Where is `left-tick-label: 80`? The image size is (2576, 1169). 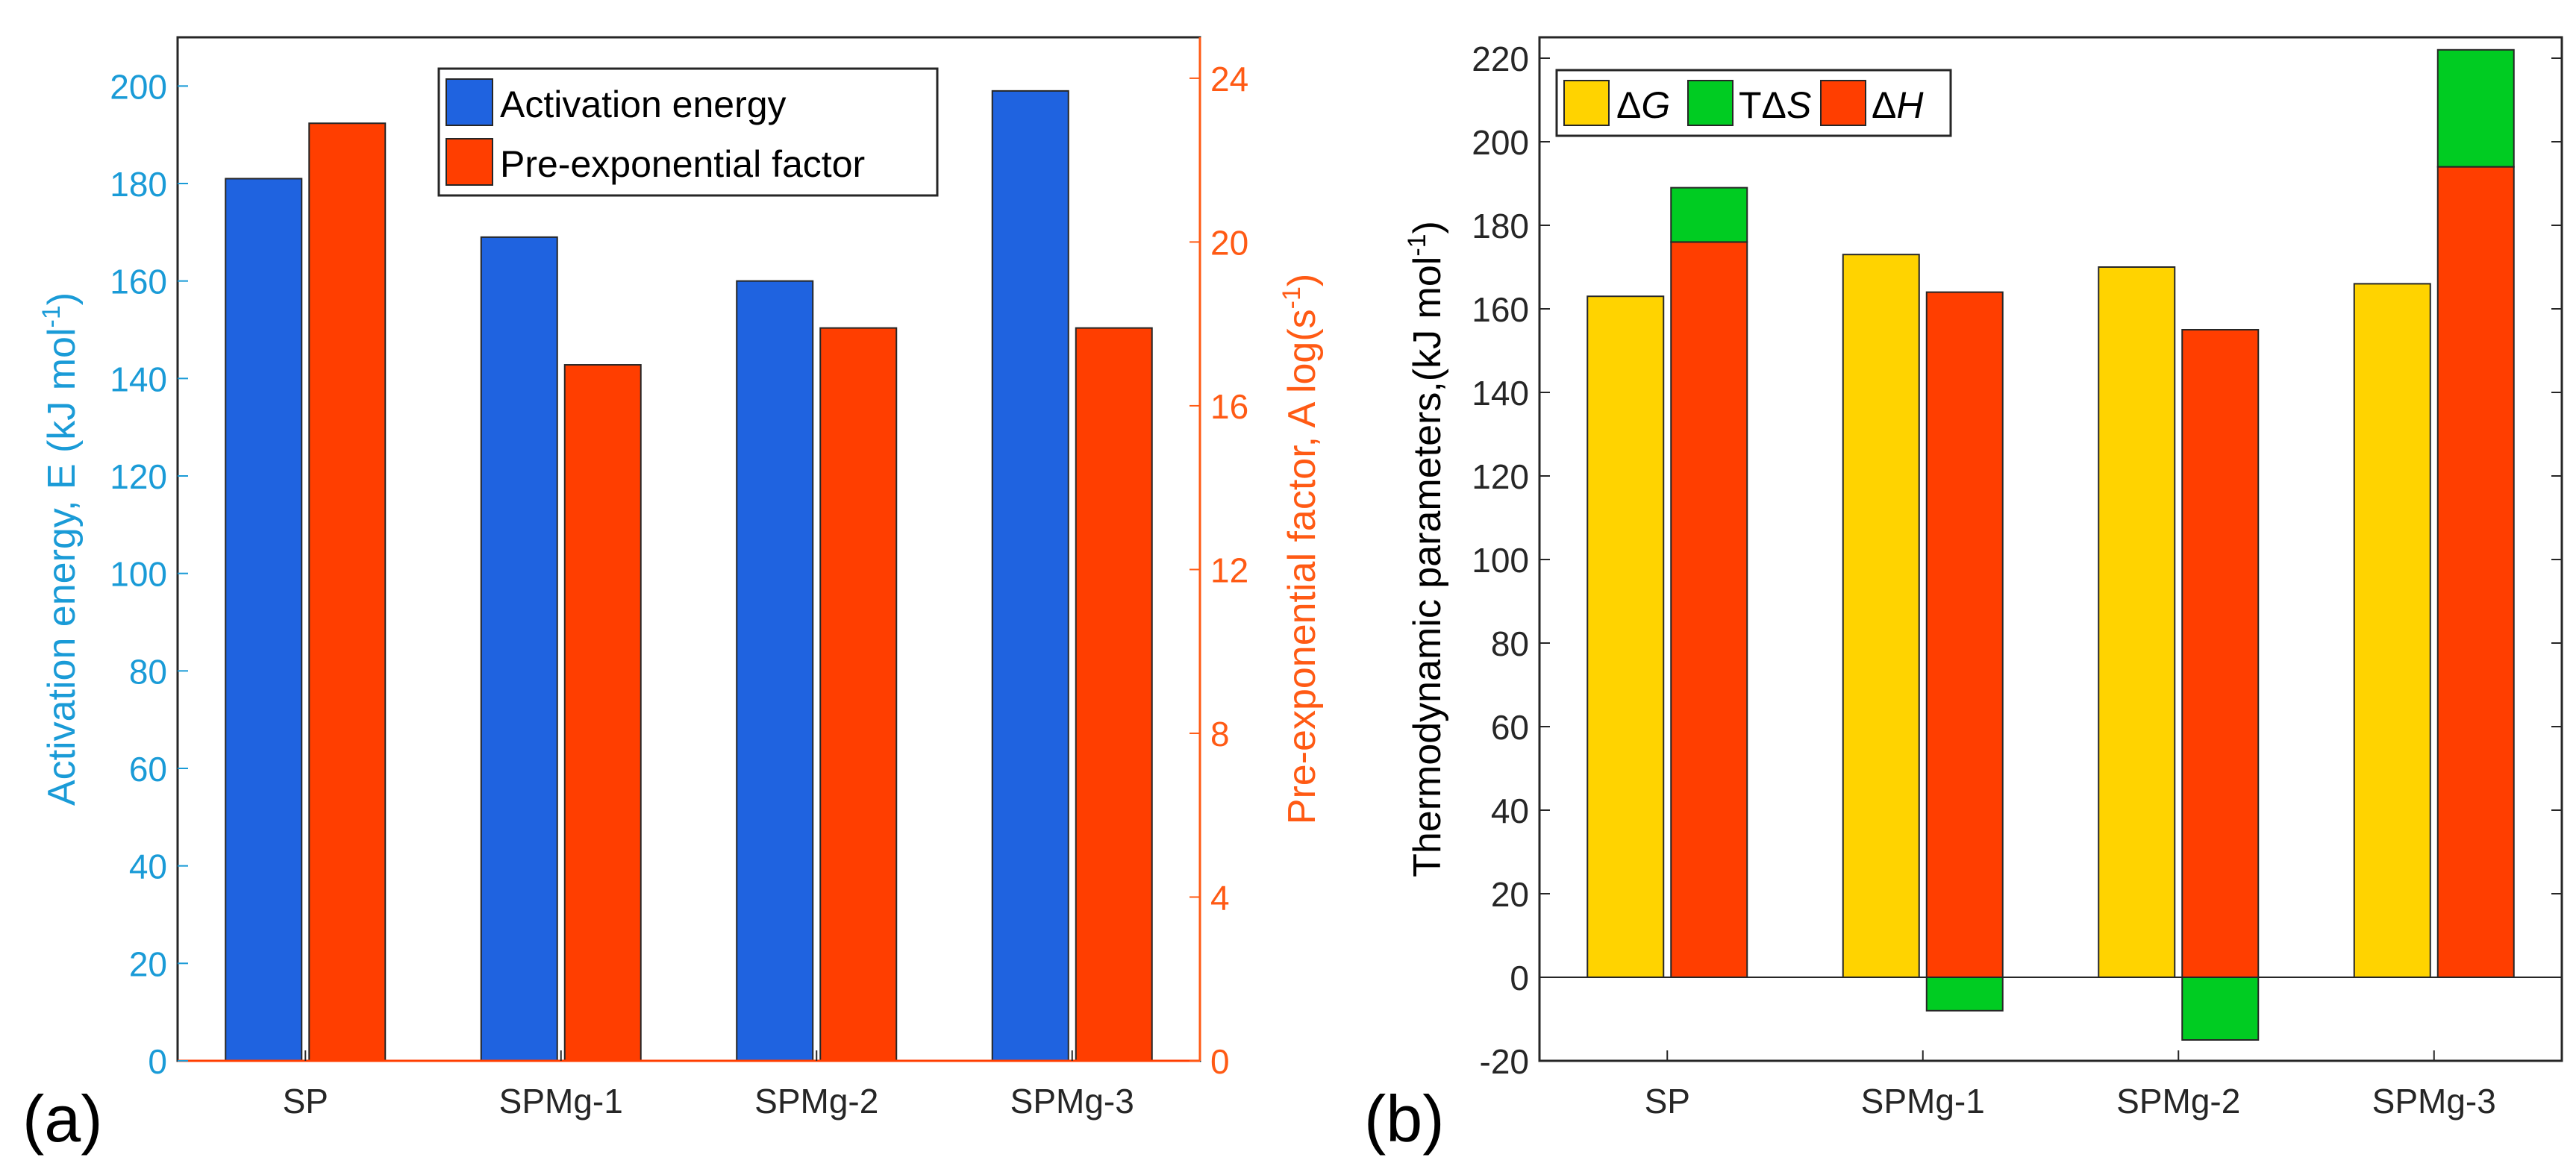
left-tick-label: 80 is located at coordinates (148, 671).